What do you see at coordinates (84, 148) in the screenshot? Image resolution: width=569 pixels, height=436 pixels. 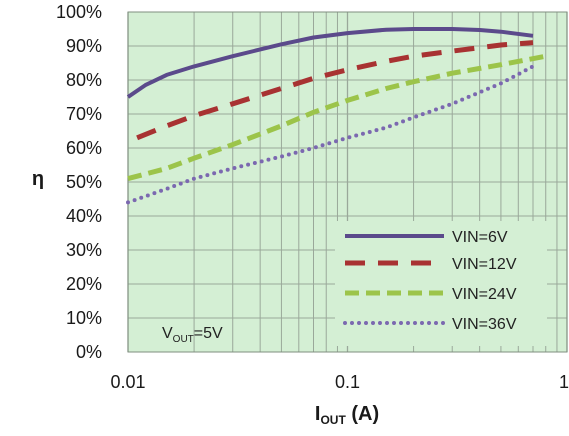 I see `y-tick-label: 60%` at bounding box center [84, 148].